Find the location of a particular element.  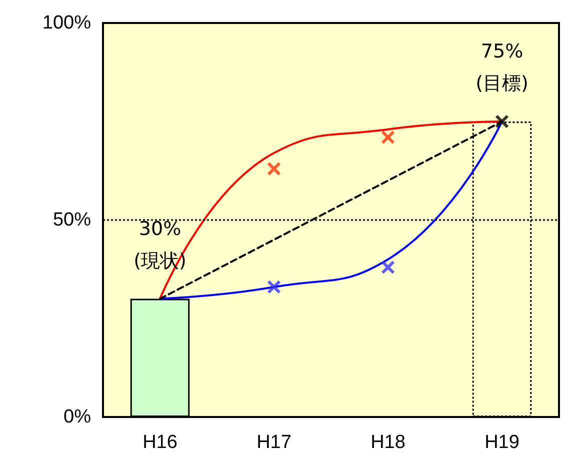

annotation: 30% (現状) is located at coordinates (160, 245).